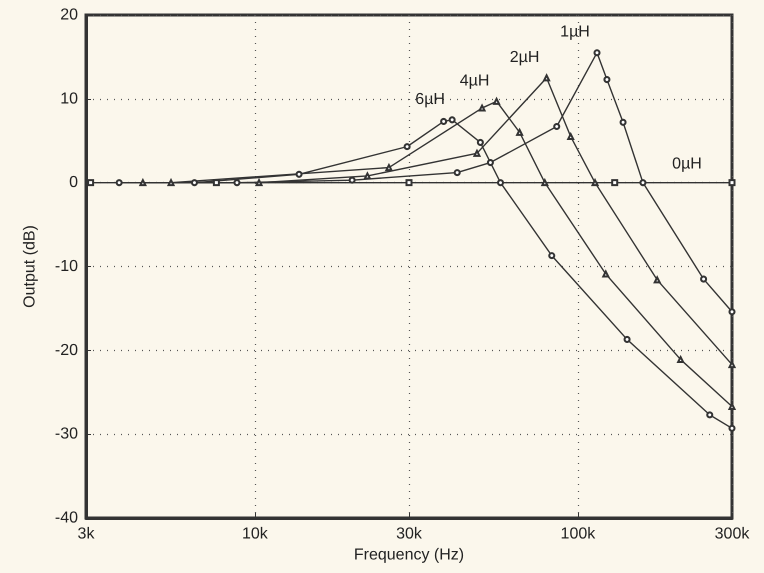  Describe the element at coordinates (30, 266) in the screenshot. I see `y-axis-title: Output (dB)` at that location.